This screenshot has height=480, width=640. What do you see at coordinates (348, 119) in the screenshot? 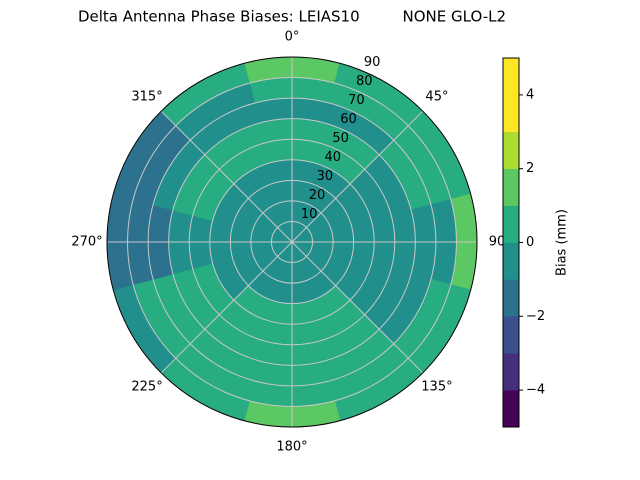
I see `r-tick-label: 60` at bounding box center [348, 119].